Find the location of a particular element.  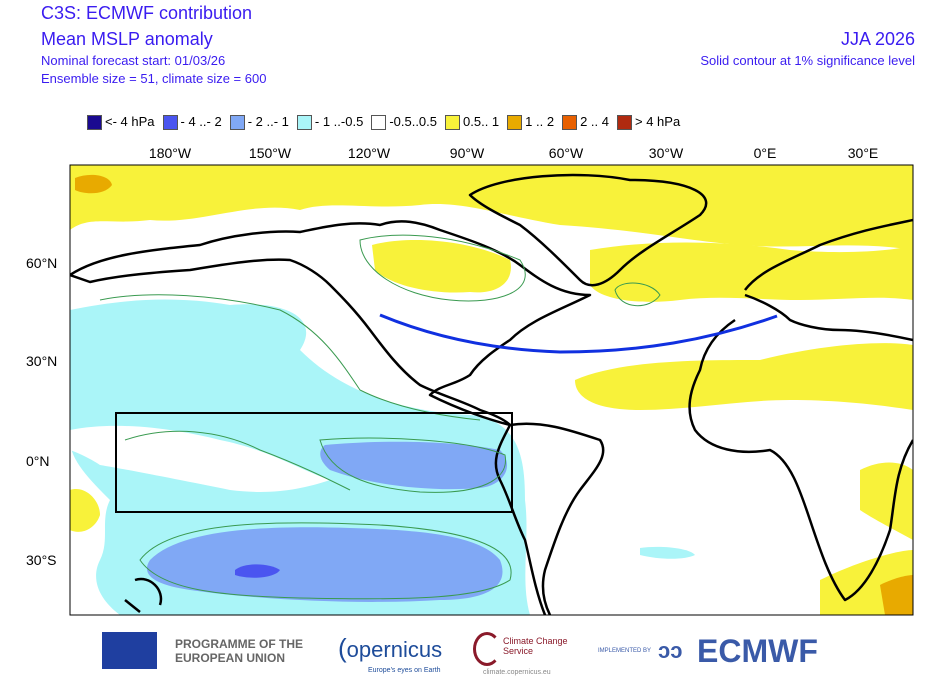

lon-tick-label: 90°W is located at coordinates (467, 153).